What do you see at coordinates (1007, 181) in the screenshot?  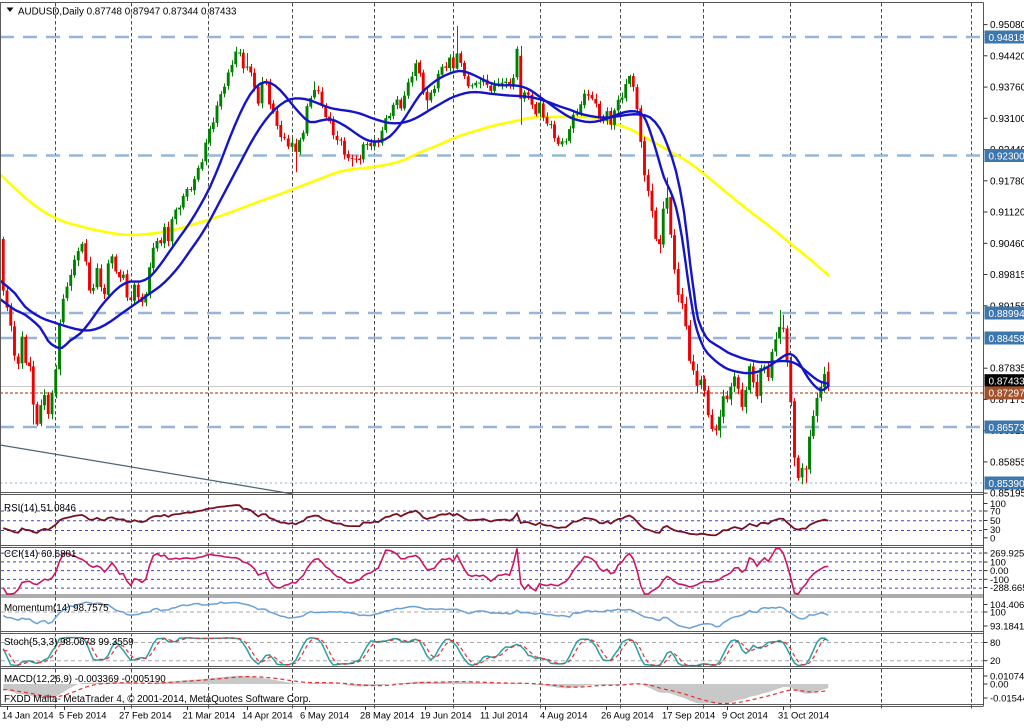 I see `svg-text: 0.91780` at bounding box center [1007, 181].